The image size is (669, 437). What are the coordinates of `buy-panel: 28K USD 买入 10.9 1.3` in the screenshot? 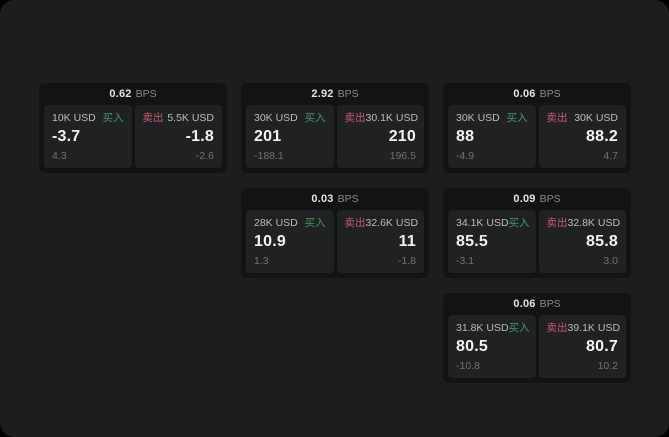 It's located at (290, 241).